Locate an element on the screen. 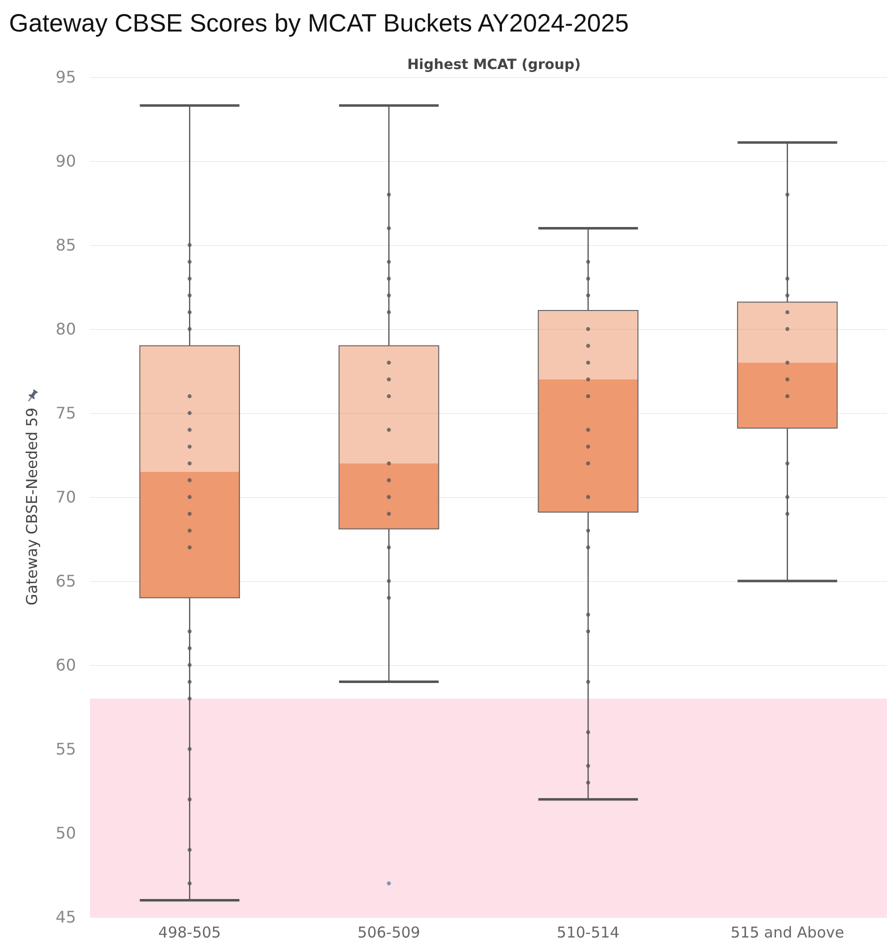  y-axis-title: Gateway CBSE-Needed 59 is located at coordinates (32, 507).